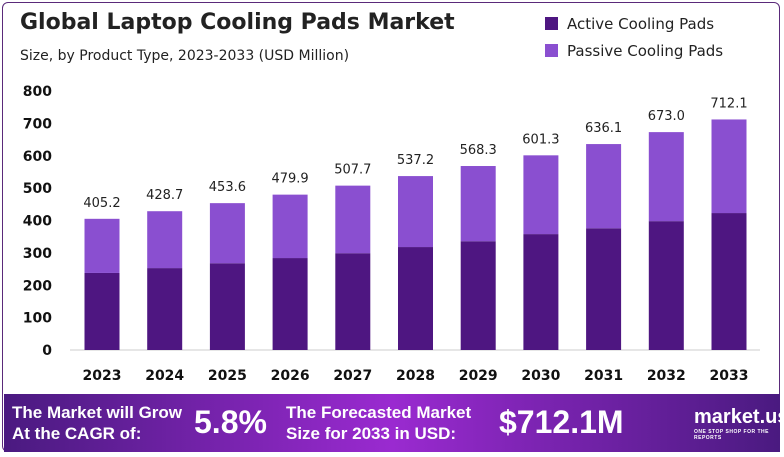  What do you see at coordinates (603, 376) in the screenshot?
I see `x-tick-label: 2031` at bounding box center [603, 376].